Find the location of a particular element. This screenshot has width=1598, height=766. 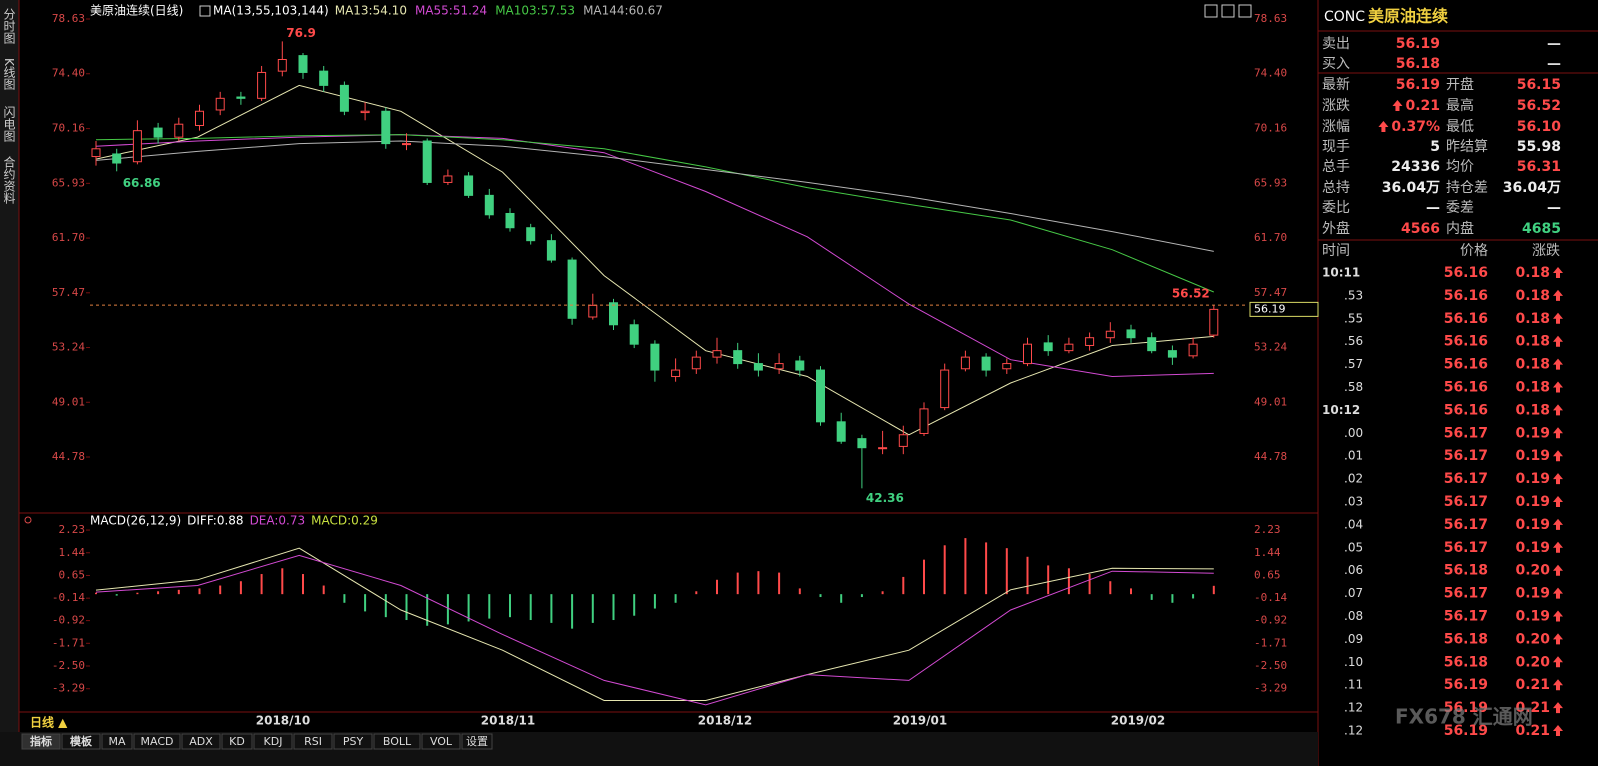

trade-change: 0.20 is located at coordinates (1532, 571).